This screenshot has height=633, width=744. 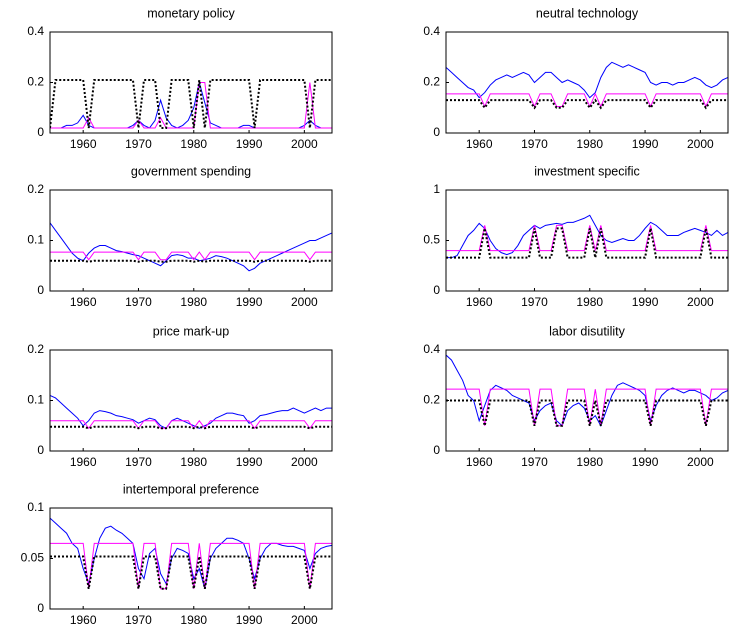 What do you see at coordinates (191, 331) in the screenshot?
I see `panel-title: price mark-up` at bounding box center [191, 331].